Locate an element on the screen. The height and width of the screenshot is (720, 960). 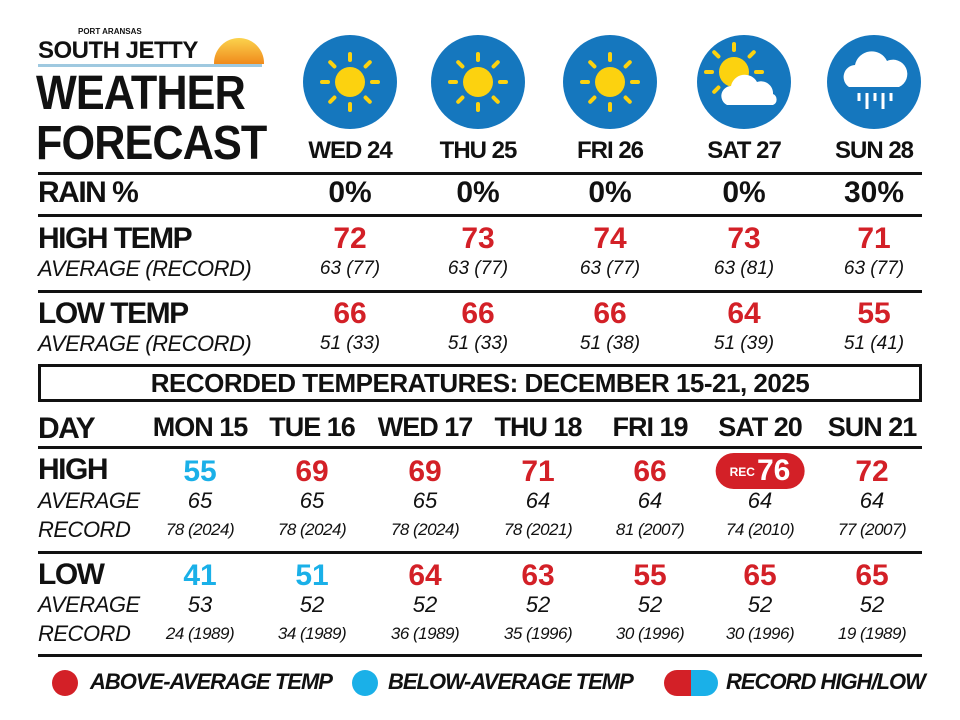
page-title-line2: FORECAST is located at coordinates (151, 143).